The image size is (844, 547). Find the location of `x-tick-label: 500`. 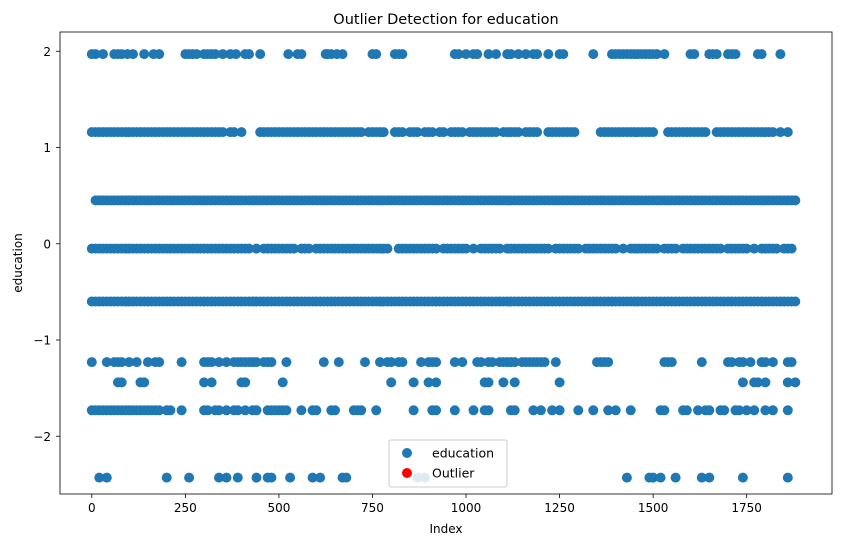

x-tick-label: 500 is located at coordinates (278, 508).